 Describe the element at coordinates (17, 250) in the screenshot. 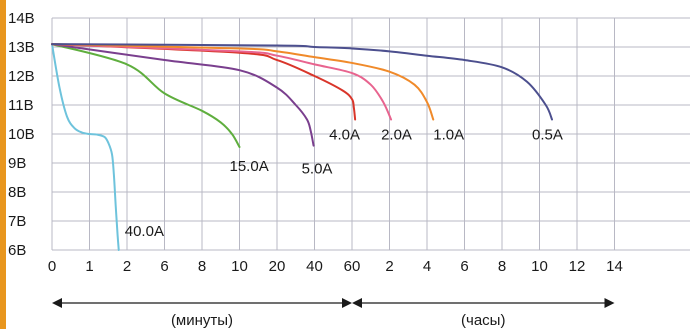

I see `y-tick-label: 6В` at that location.